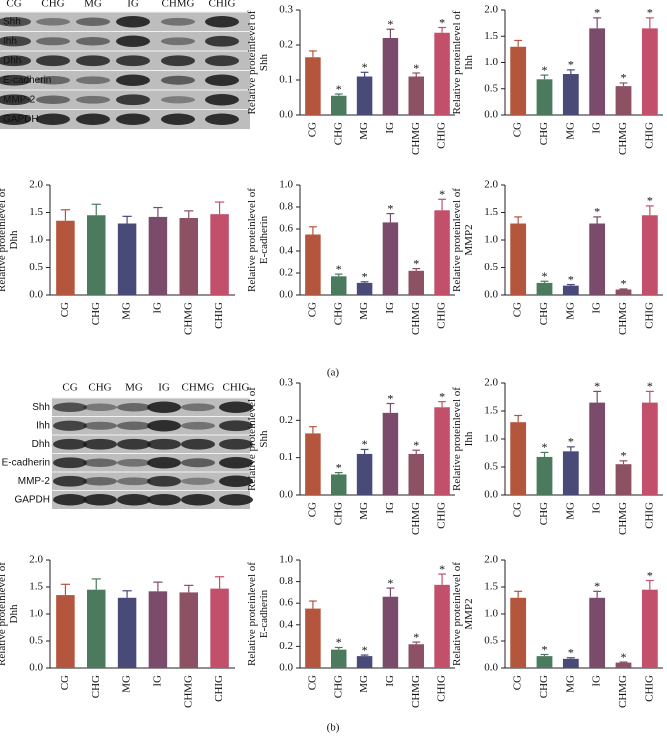  Describe the element at coordinates (258, 439) in the screenshot. I see `y-axis-label: Relative proteinlevel of Shh` at that location.